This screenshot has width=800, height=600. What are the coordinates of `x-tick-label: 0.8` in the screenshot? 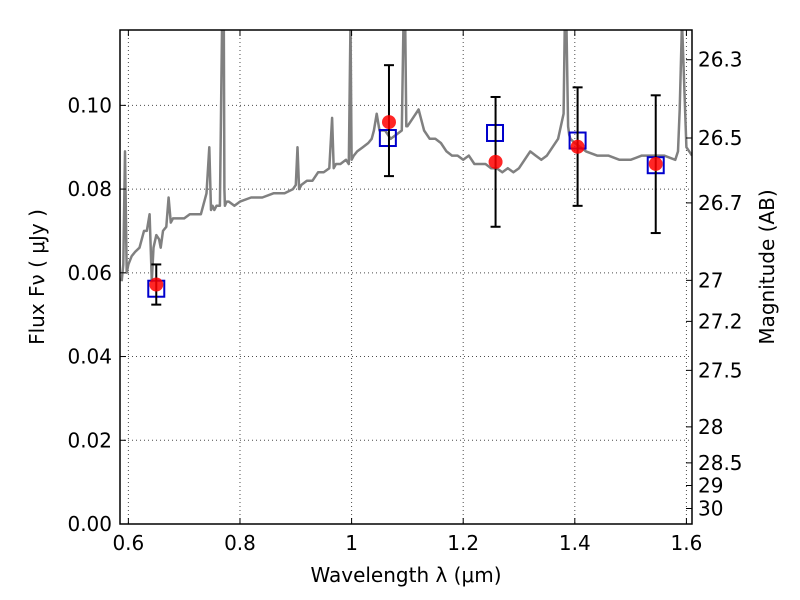 It's located at (240, 543).